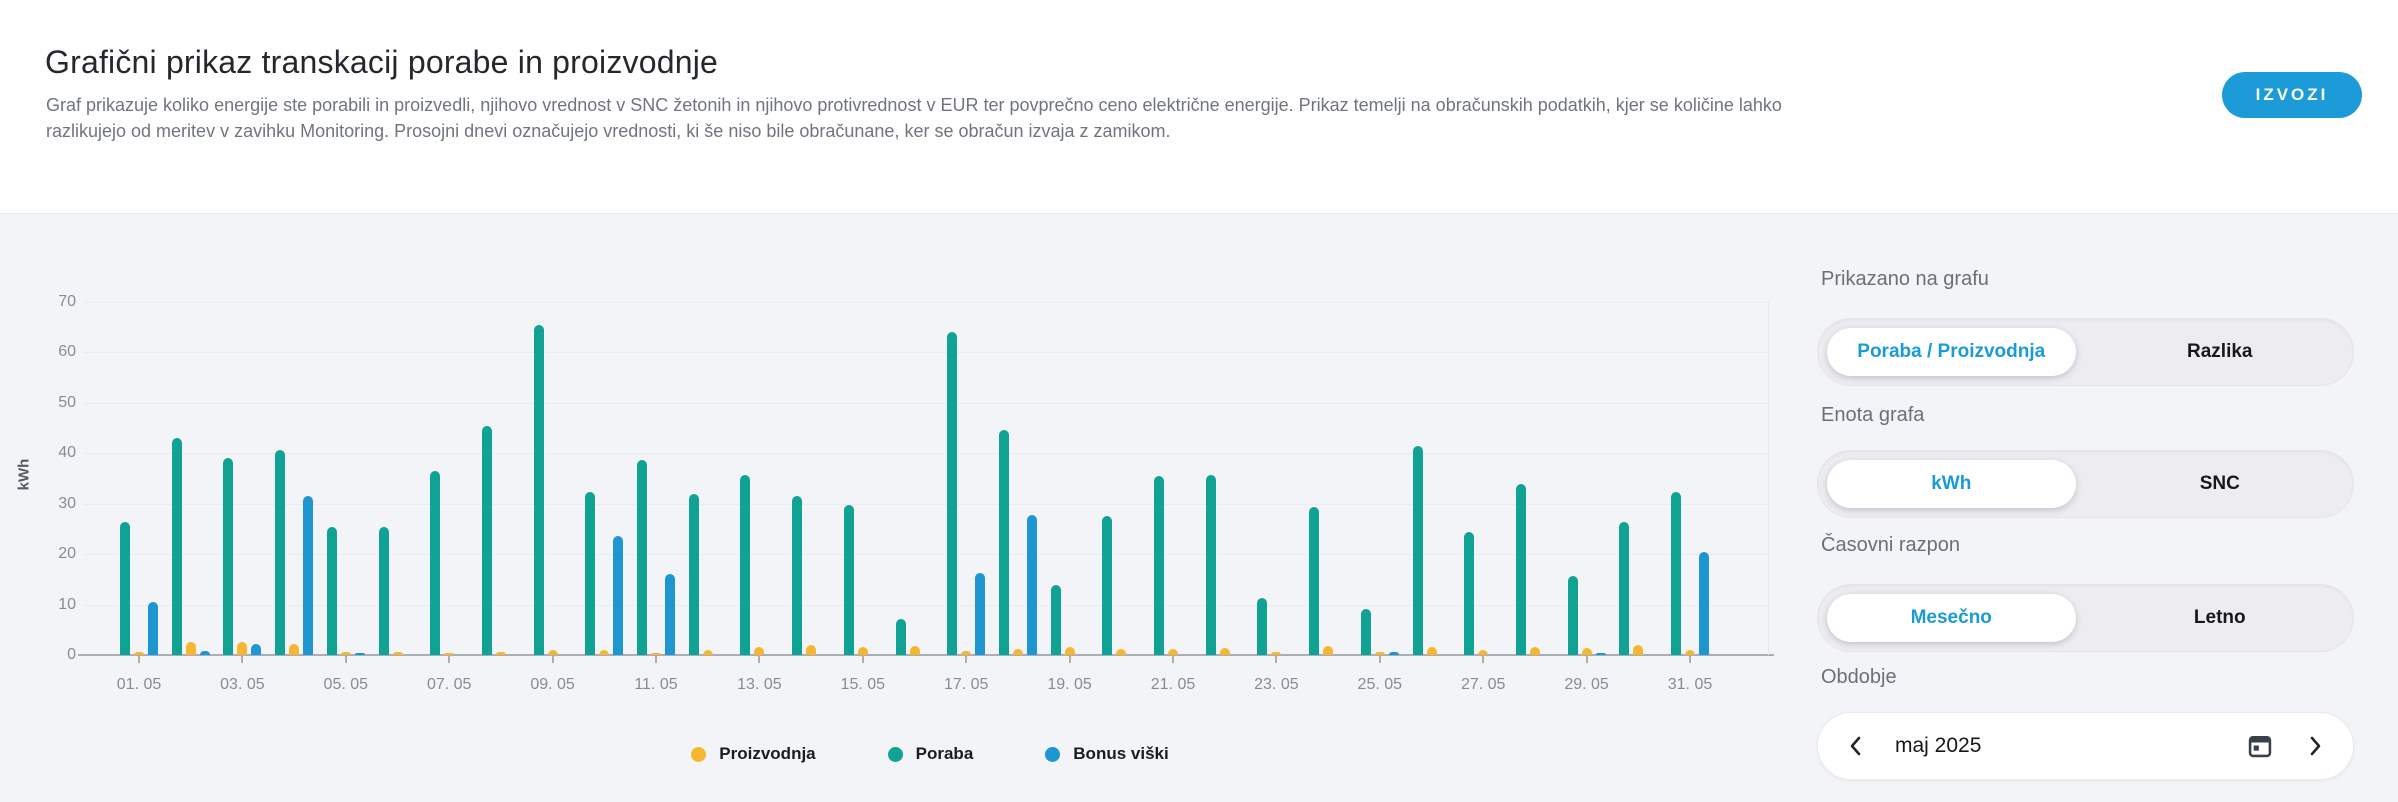  I want to click on x-axis-tick-label: 01. 05, so click(139, 684).